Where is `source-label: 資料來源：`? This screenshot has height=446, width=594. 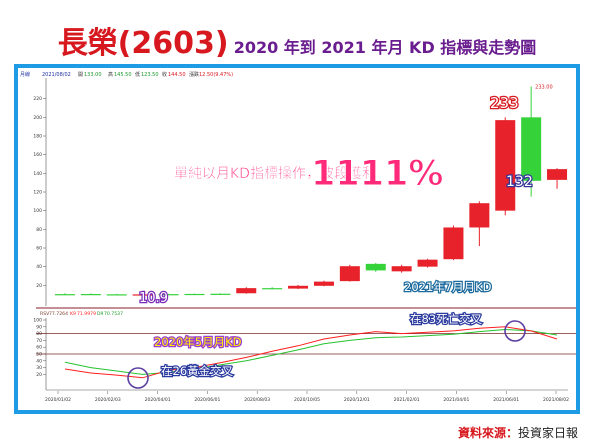
source-label: 資料來源： is located at coordinates (487, 433).